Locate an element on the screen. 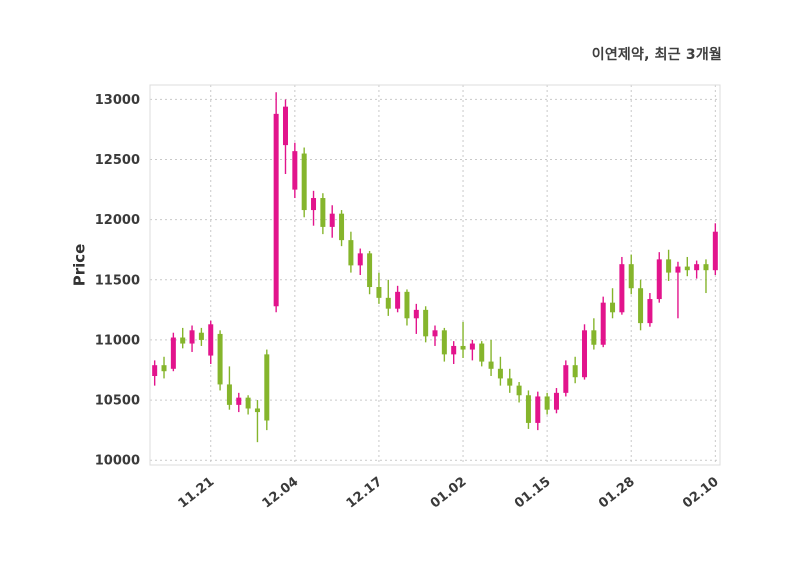 The height and width of the screenshot is (575, 800). chart-title: 이연제약, 최근 3개월 is located at coordinates (656, 55).